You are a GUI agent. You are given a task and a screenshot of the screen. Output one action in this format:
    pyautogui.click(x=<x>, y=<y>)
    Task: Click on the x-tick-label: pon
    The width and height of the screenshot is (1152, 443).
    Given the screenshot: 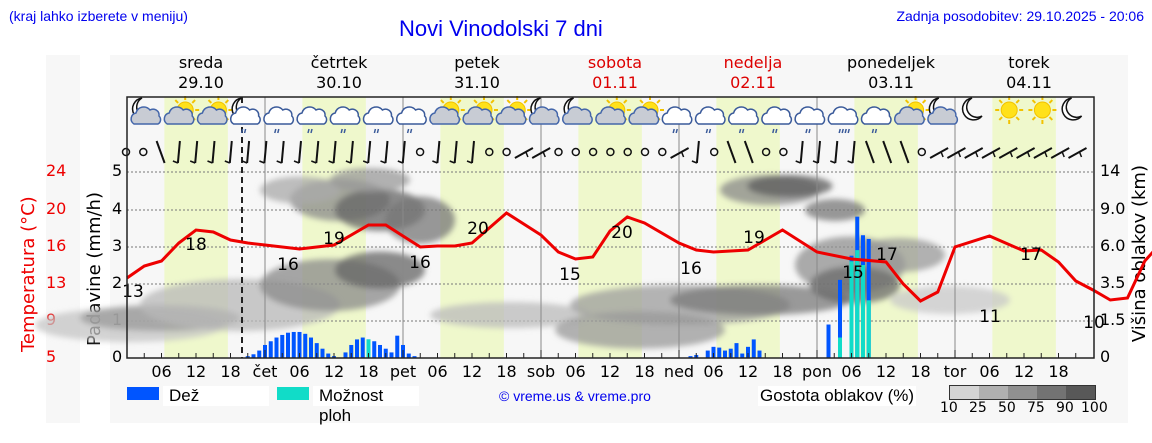 What is the action you would take?
    pyautogui.click(x=817, y=371)
    